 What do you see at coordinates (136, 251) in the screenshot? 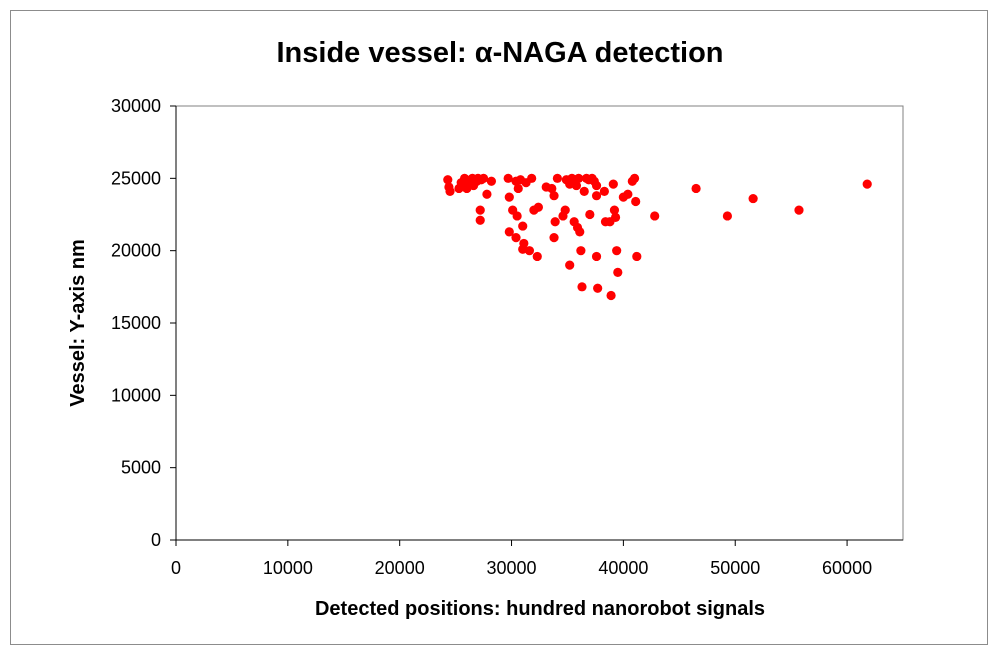
I see `y-tick-label: 20000` at bounding box center [136, 251].